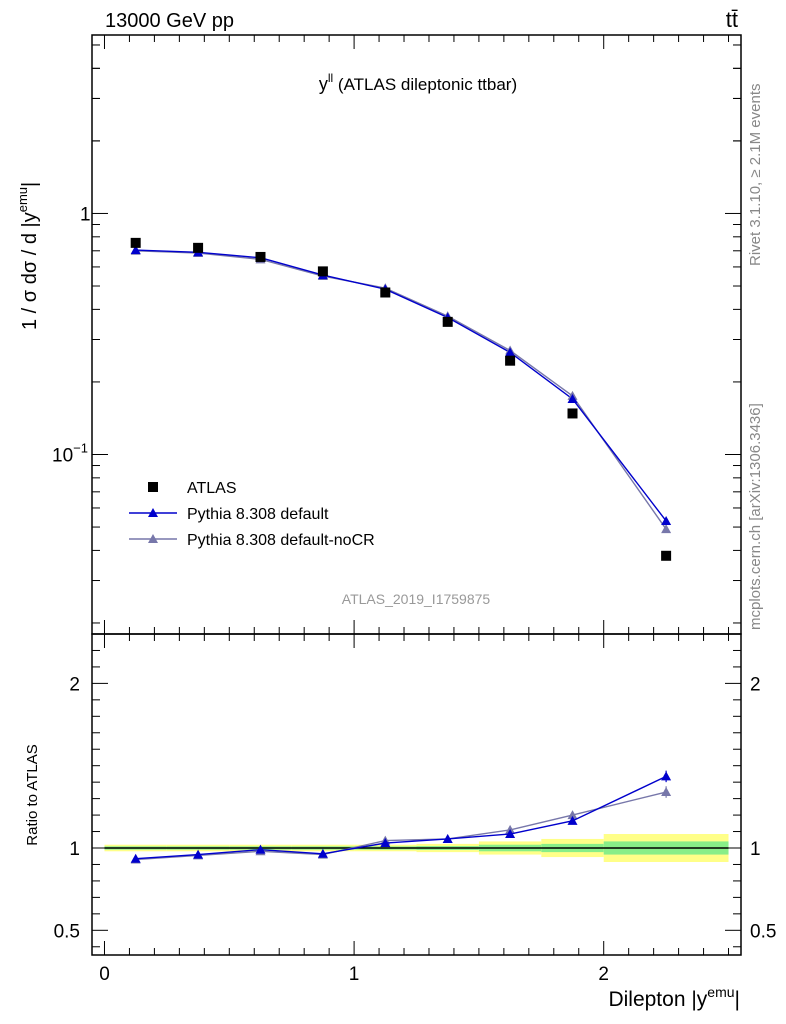  Describe the element at coordinates (169, 21) in the screenshot. I see `energy-label: 13000 GeV pp` at that location.